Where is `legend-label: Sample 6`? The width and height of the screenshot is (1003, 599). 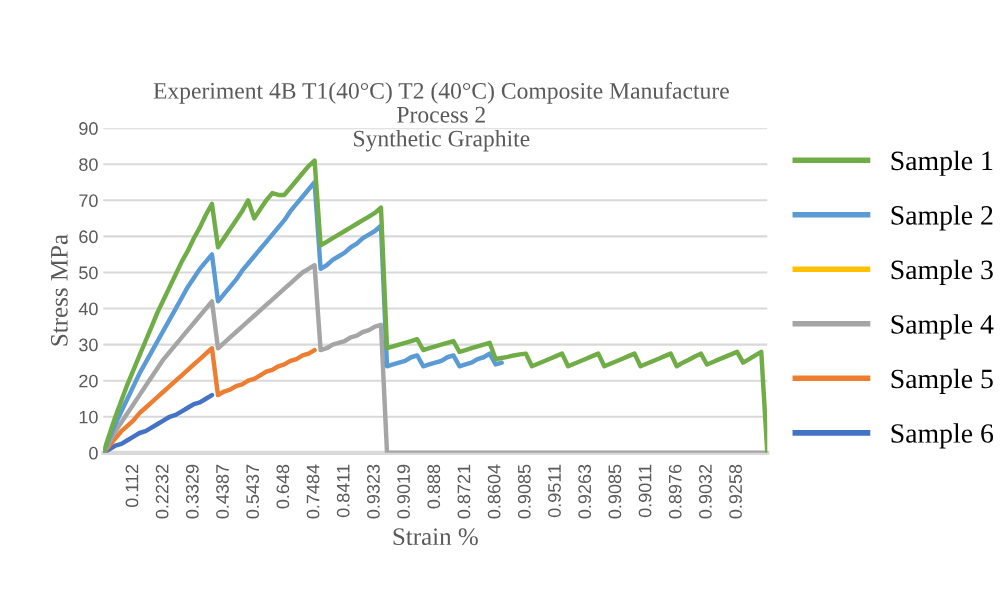 legend-label: Sample 6 is located at coordinates (942, 436).